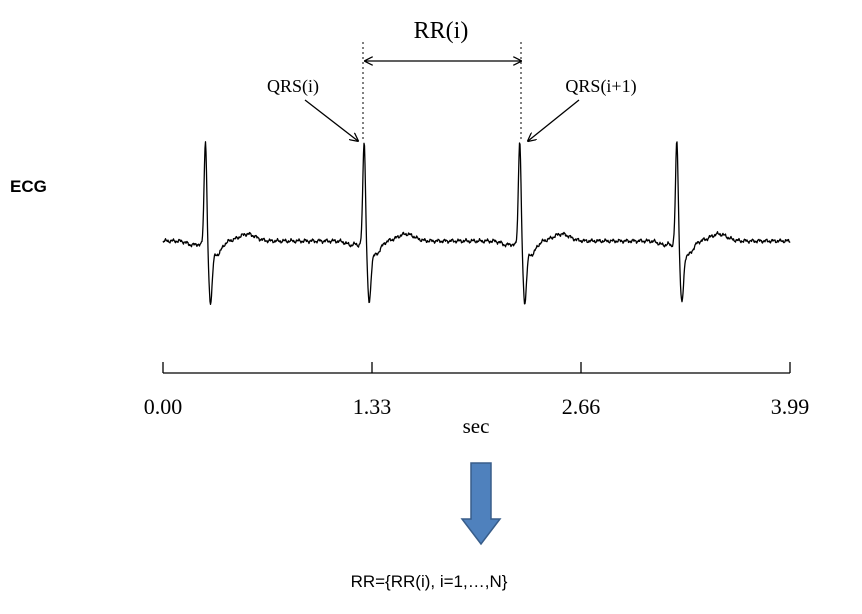  What do you see at coordinates (790, 406) in the screenshot?
I see `axis-tick-label: 3.99` at bounding box center [790, 406].